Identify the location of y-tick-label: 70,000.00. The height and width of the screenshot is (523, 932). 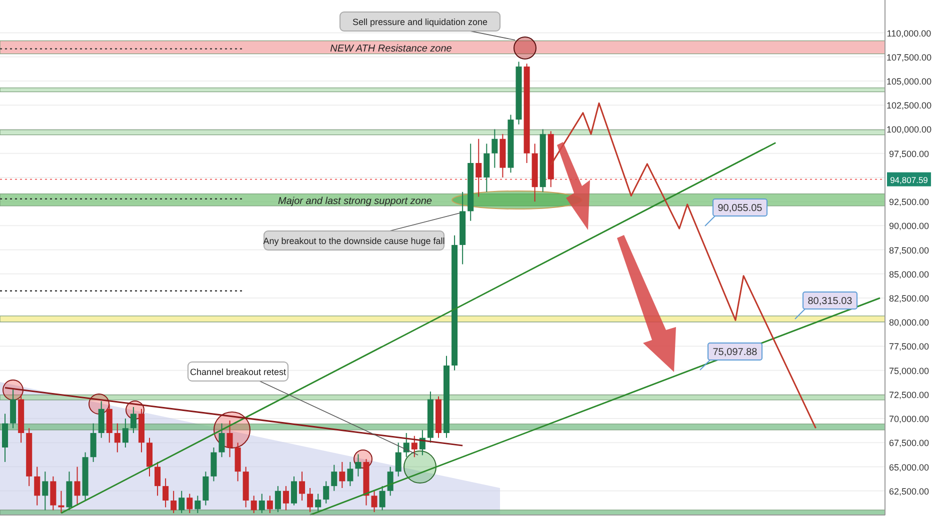
(909, 419).